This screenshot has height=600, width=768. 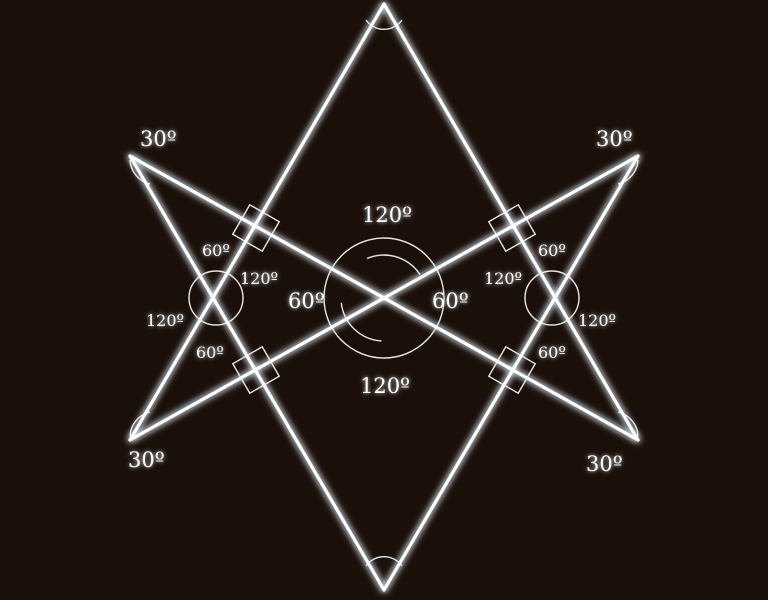 What do you see at coordinates (216, 250) in the screenshot?
I see `label-left-top: 60º` at bounding box center [216, 250].